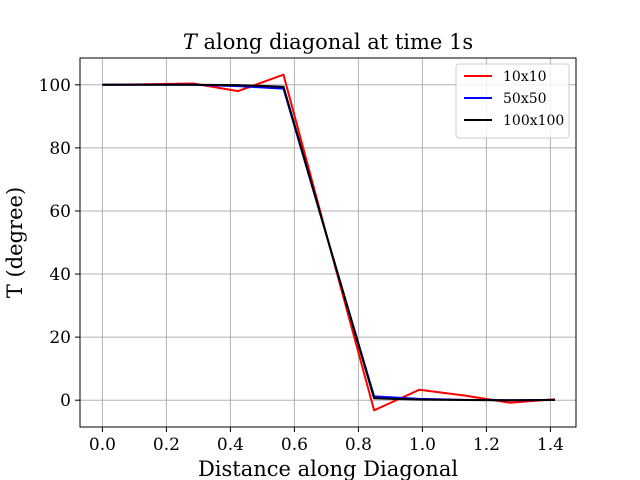 This screenshot has height=480, width=640. Describe the element at coordinates (60, 149) in the screenshot. I see `y-tick-label: 80` at that location.